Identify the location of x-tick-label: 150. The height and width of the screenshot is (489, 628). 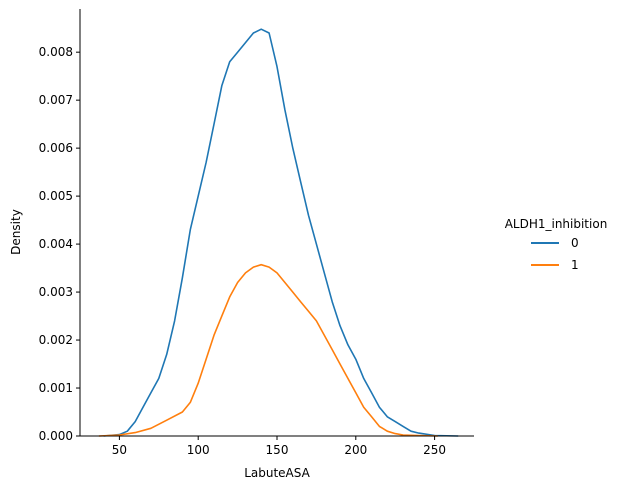
(277, 450).